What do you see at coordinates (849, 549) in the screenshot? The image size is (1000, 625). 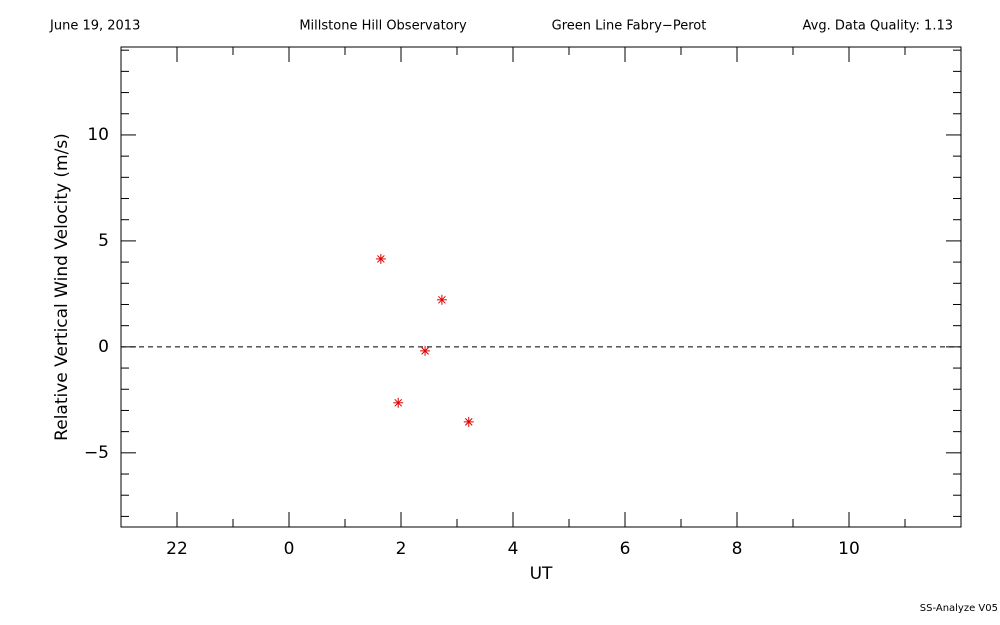 I see `x-tick-label: 10` at bounding box center [849, 549].